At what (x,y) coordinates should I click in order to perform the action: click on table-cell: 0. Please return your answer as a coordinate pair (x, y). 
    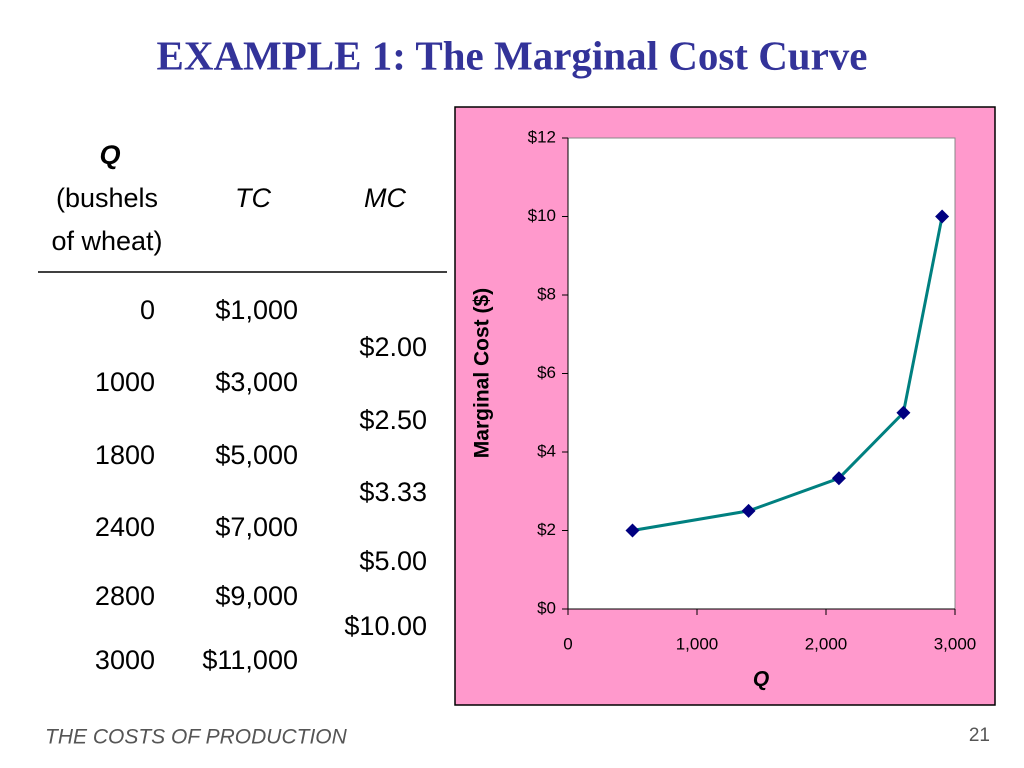
    Looking at the image, I should click on (147, 310).